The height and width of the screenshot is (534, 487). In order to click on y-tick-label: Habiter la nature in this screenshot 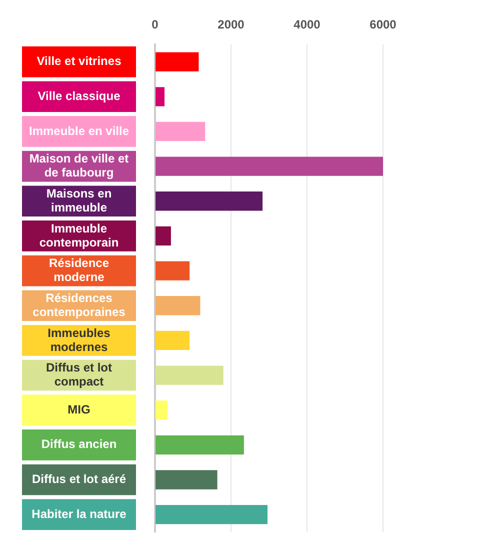, I will do `click(79, 513)`.